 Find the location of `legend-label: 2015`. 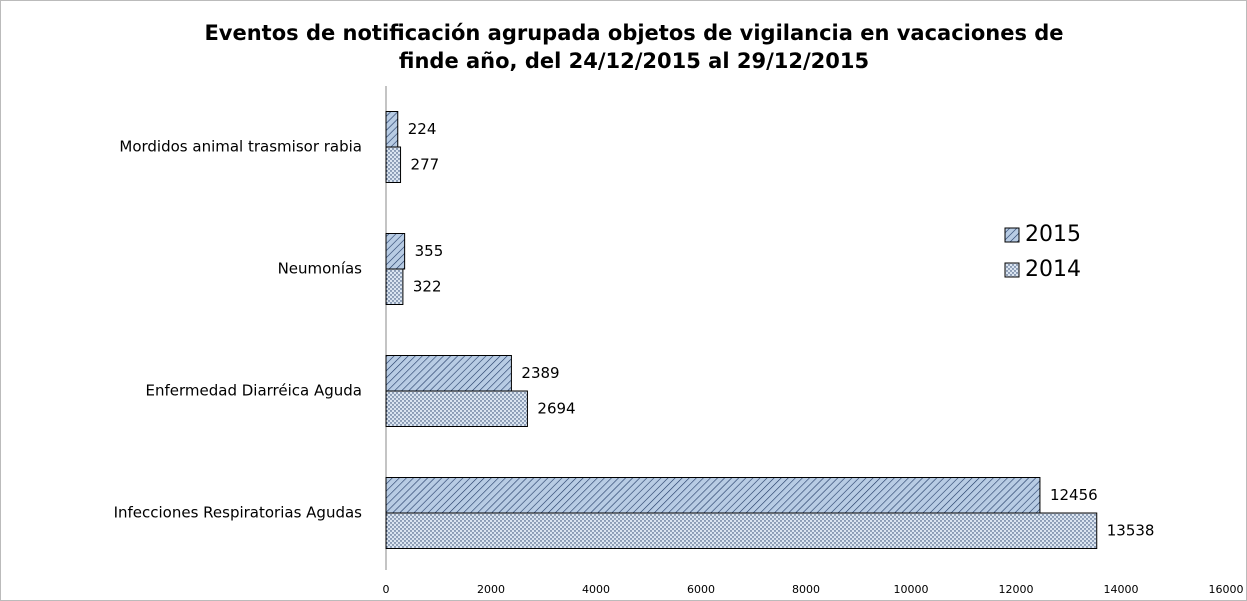

legend-label: 2015 is located at coordinates (1053, 234).